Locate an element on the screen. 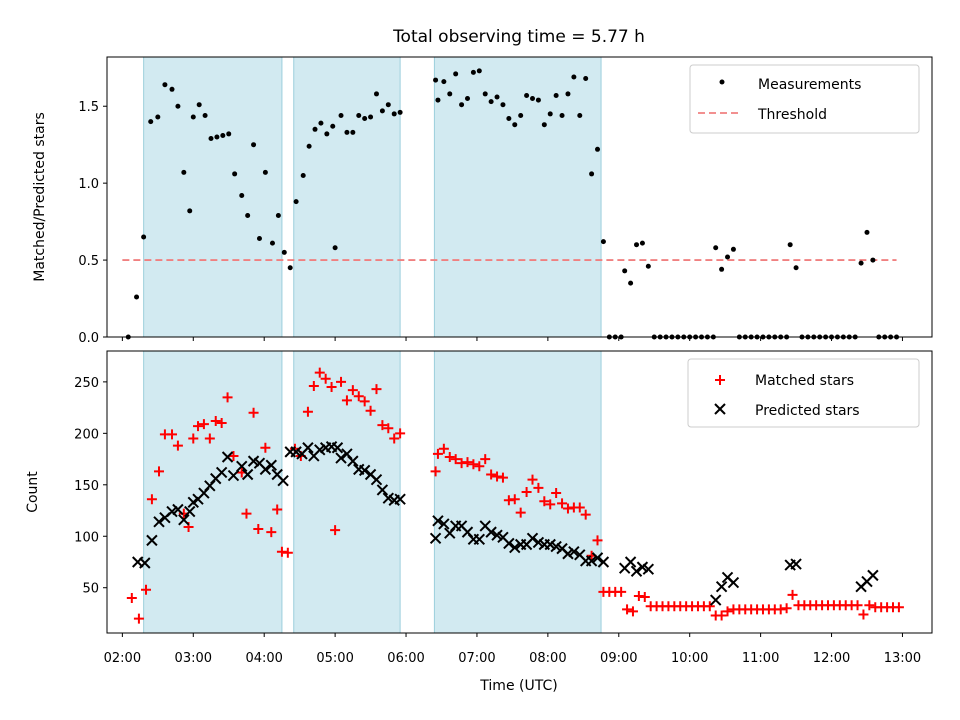 This screenshot has width=960, height=720. bottom-y-ticks: 50 100 150 200 250 is located at coordinates (90, 486).